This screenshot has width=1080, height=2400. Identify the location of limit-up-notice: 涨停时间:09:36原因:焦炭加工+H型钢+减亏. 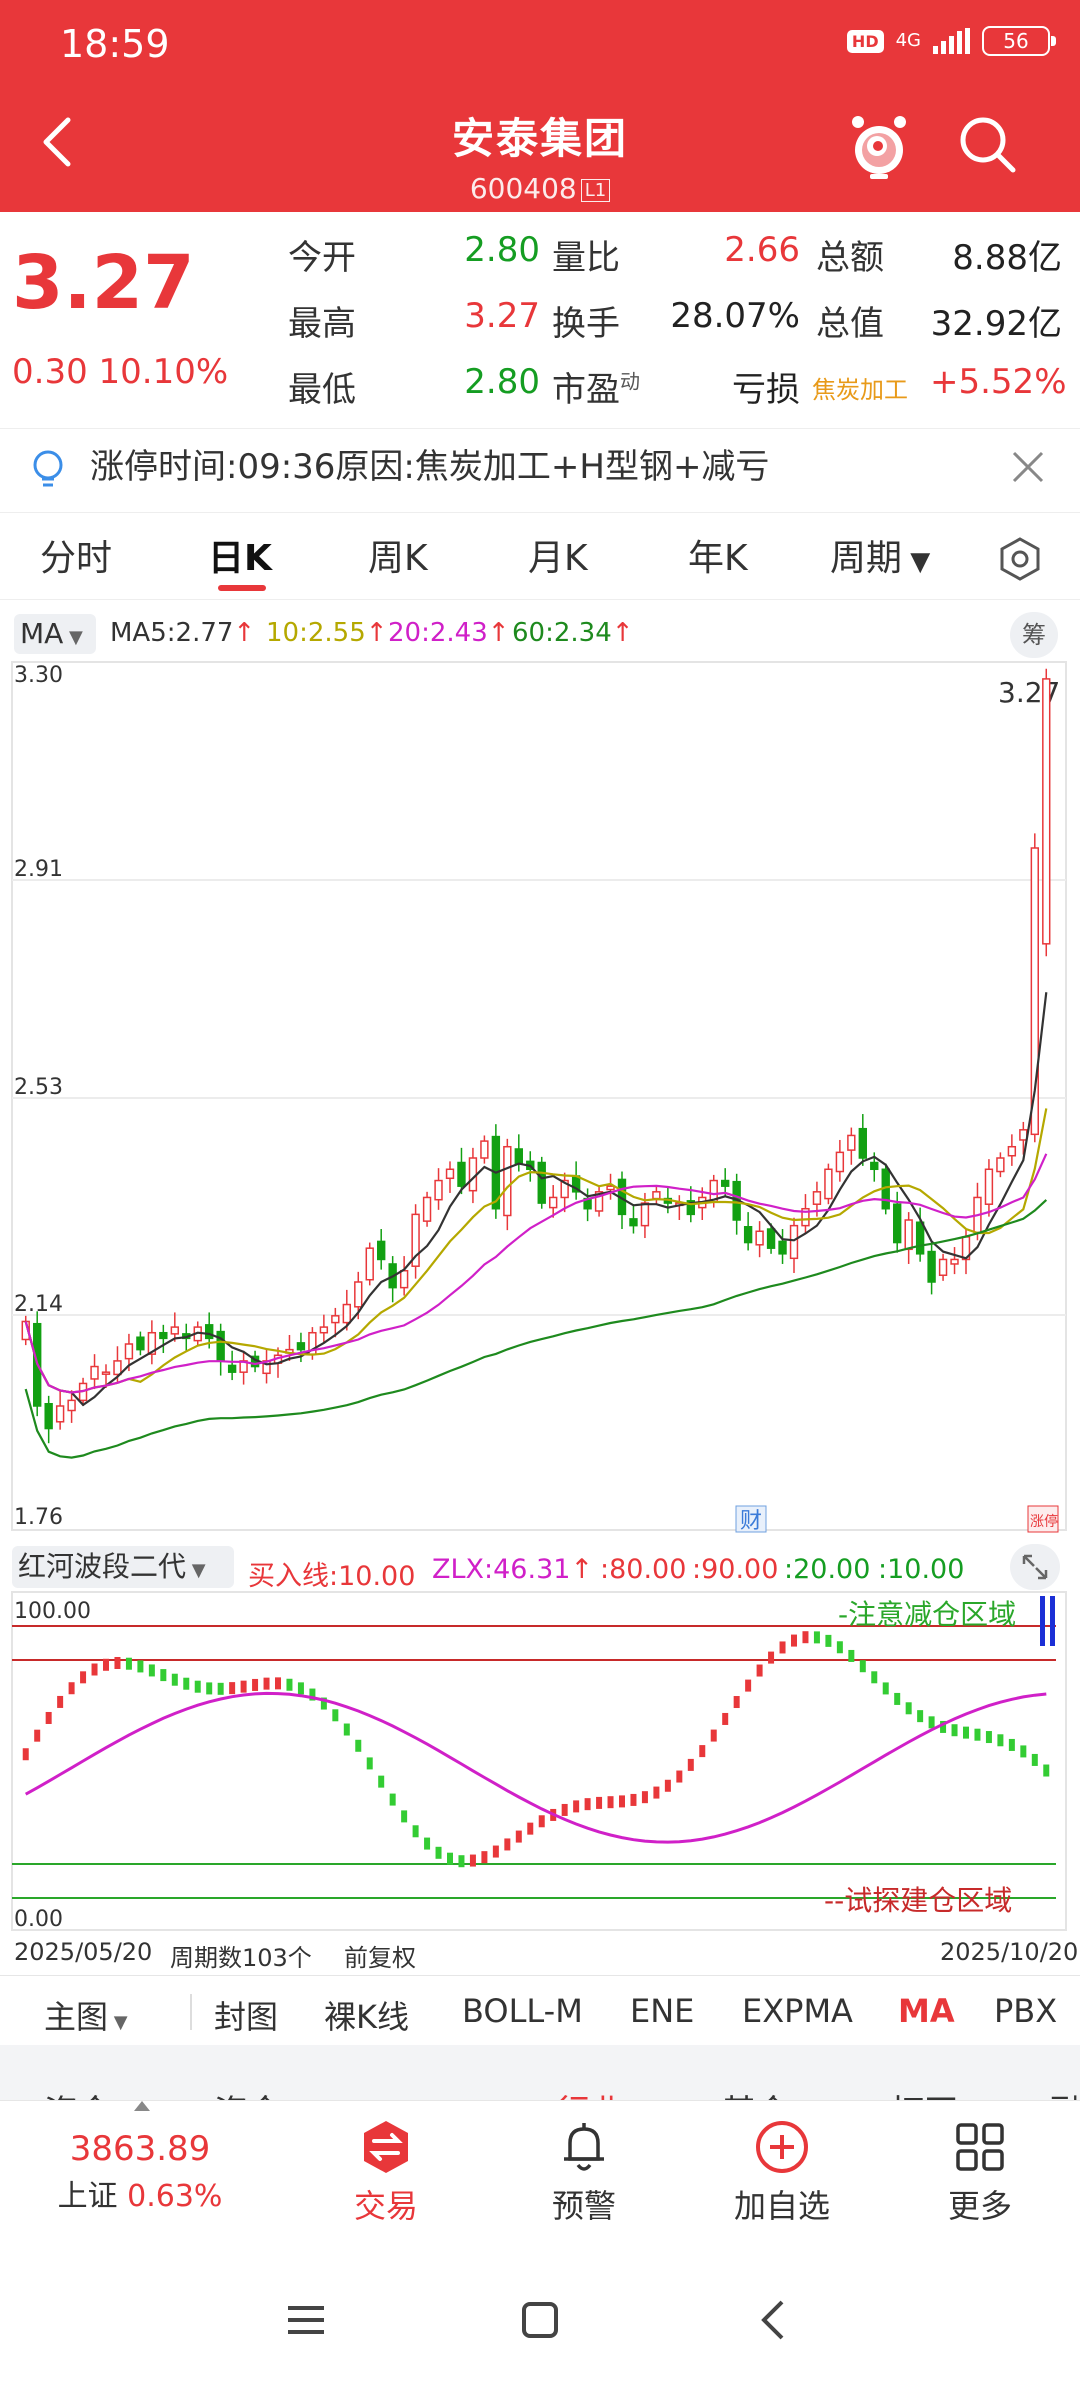
(540, 468).